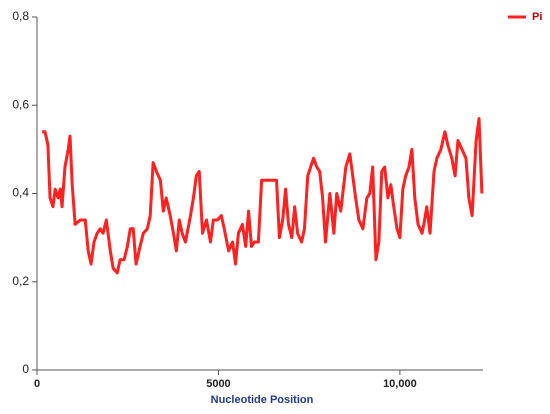  Describe the element at coordinates (400, 384) in the screenshot. I see `x-tick-label: 10,000` at that location.